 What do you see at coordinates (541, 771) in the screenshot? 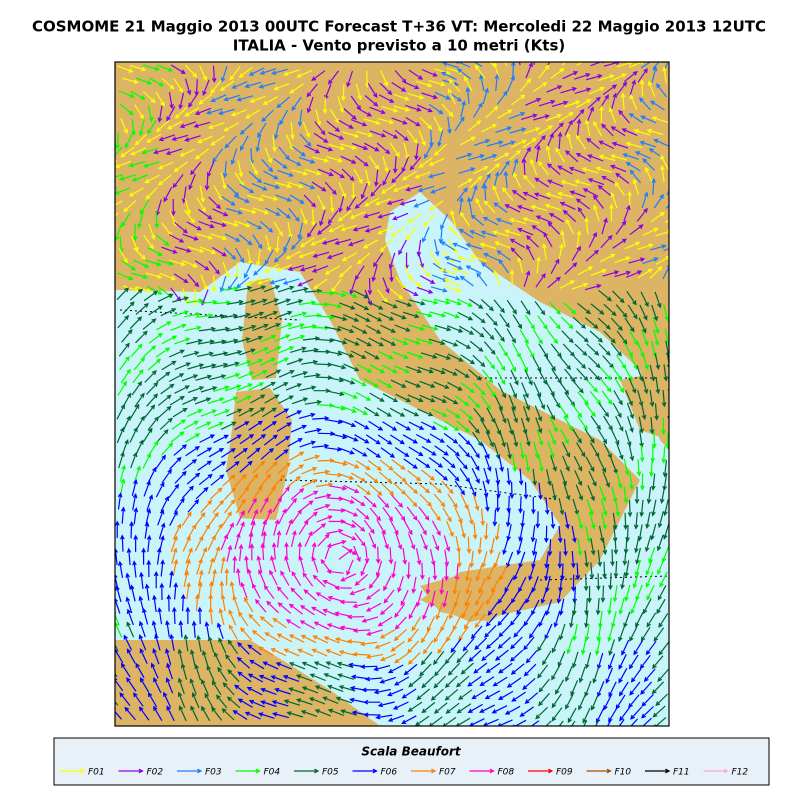
I see `legend-arrow` at bounding box center [541, 771].